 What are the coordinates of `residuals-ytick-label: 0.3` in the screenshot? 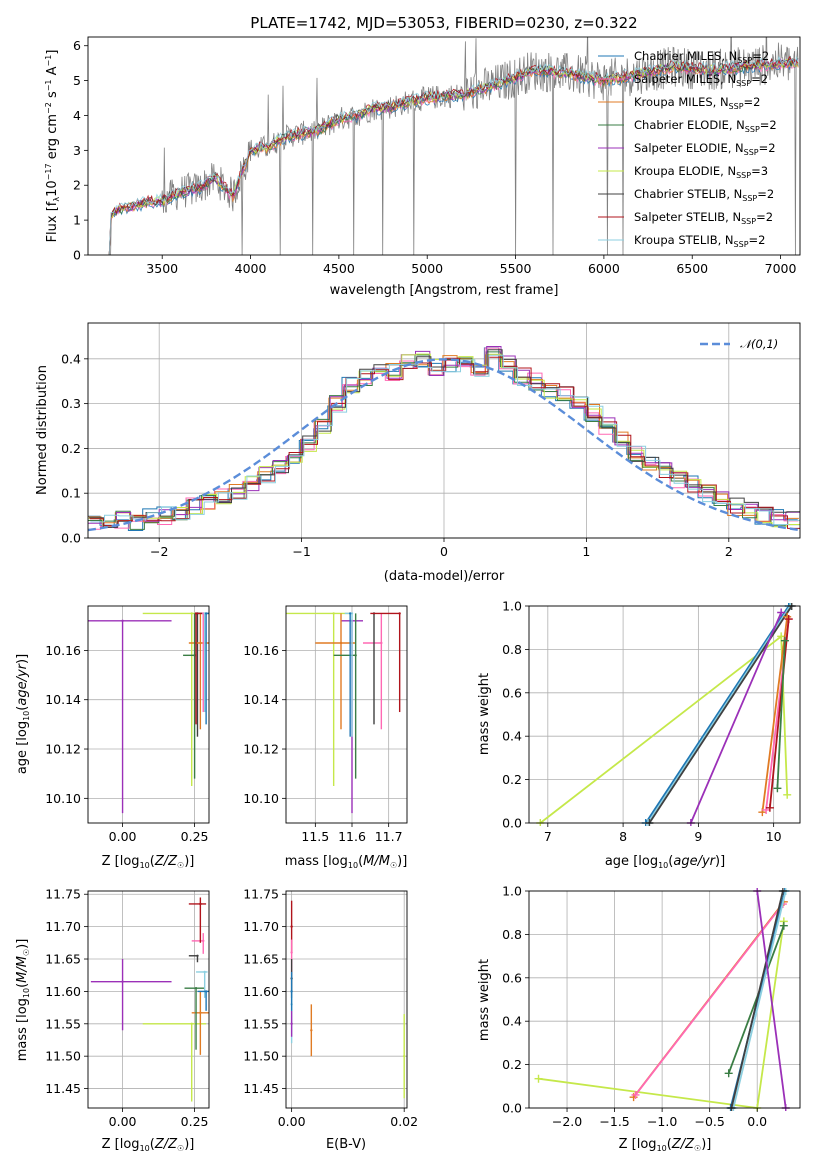 It's located at (71, 403).